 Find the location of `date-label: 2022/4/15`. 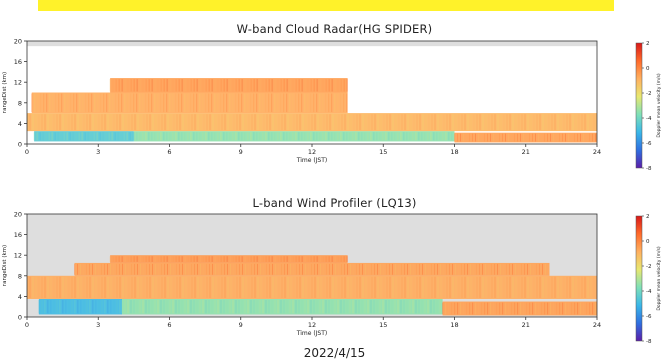

date-label: 2022/4/15 is located at coordinates (334, 353).